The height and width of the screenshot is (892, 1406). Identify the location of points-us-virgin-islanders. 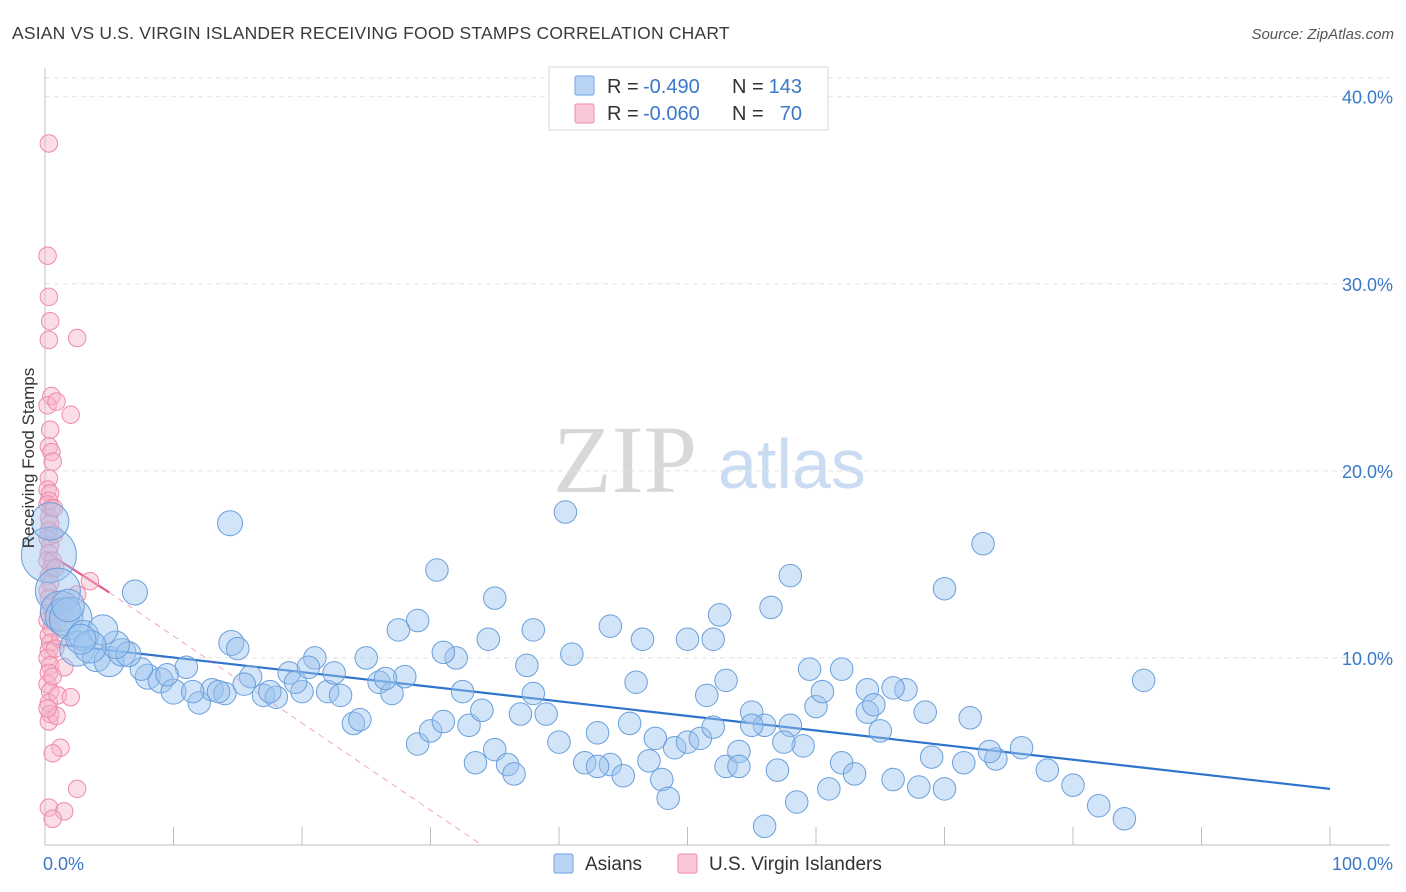
(69, 481).